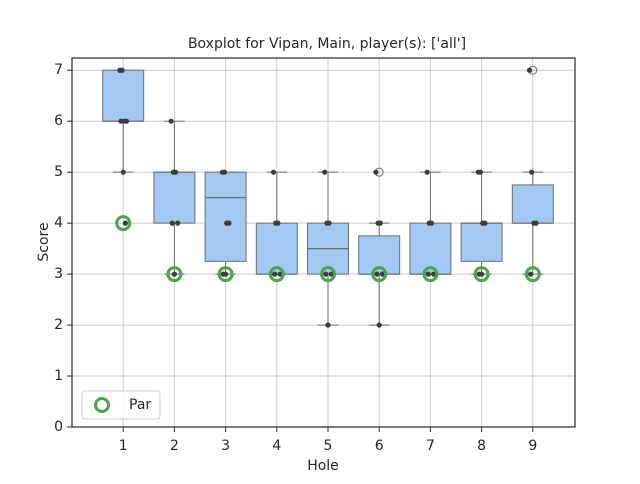 This screenshot has height=484, width=640. I want to click on y-tick-label: 6, so click(58, 121).